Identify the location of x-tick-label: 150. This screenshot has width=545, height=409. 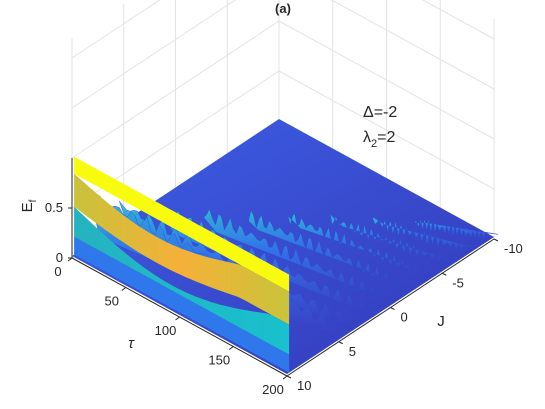
(219, 360).